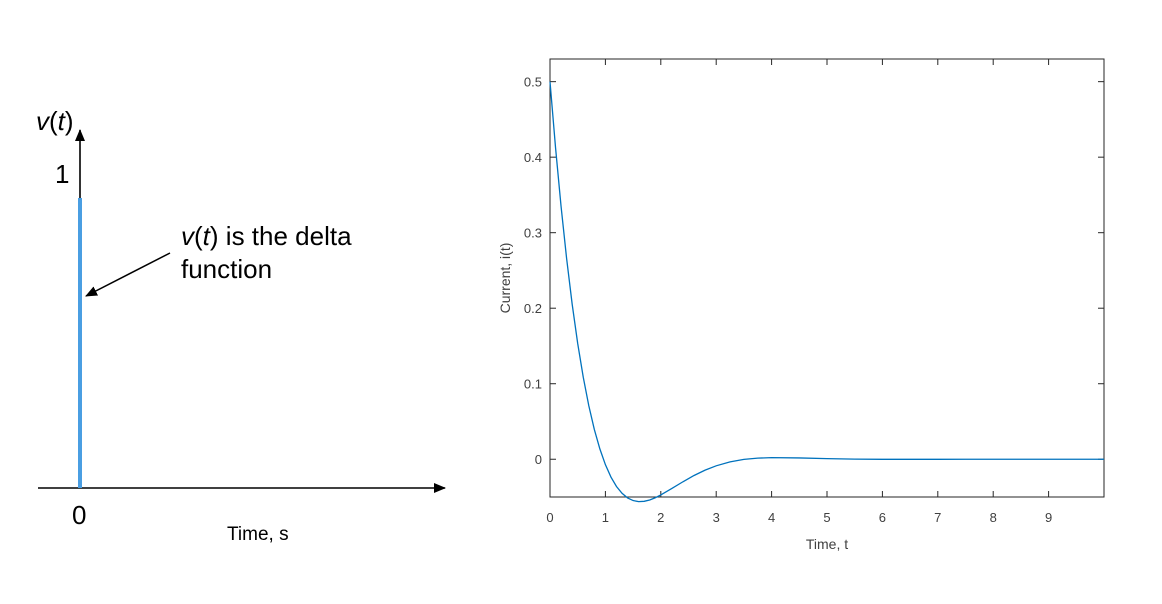 The image size is (1162, 604). Describe the element at coordinates (882, 517) in the screenshot. I see `x-tick-label: 6` at that location.